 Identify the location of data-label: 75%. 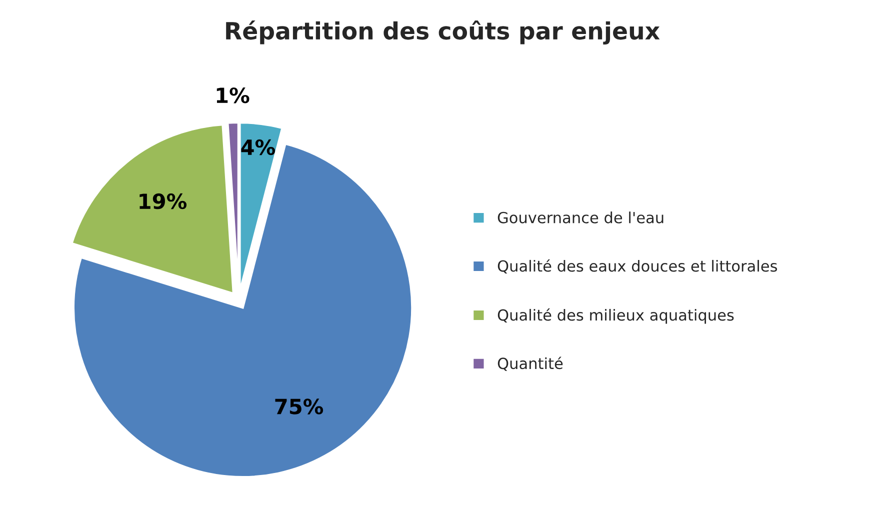
(299, 406).